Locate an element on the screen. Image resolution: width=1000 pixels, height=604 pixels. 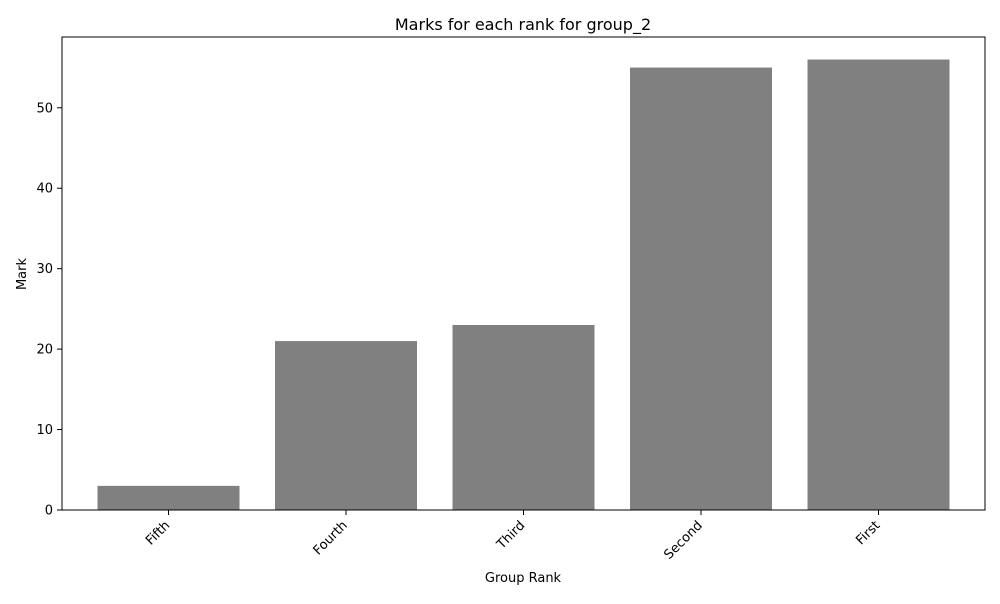
x-tick-label-fourth: Fourth is located at coordinates (331, 538).